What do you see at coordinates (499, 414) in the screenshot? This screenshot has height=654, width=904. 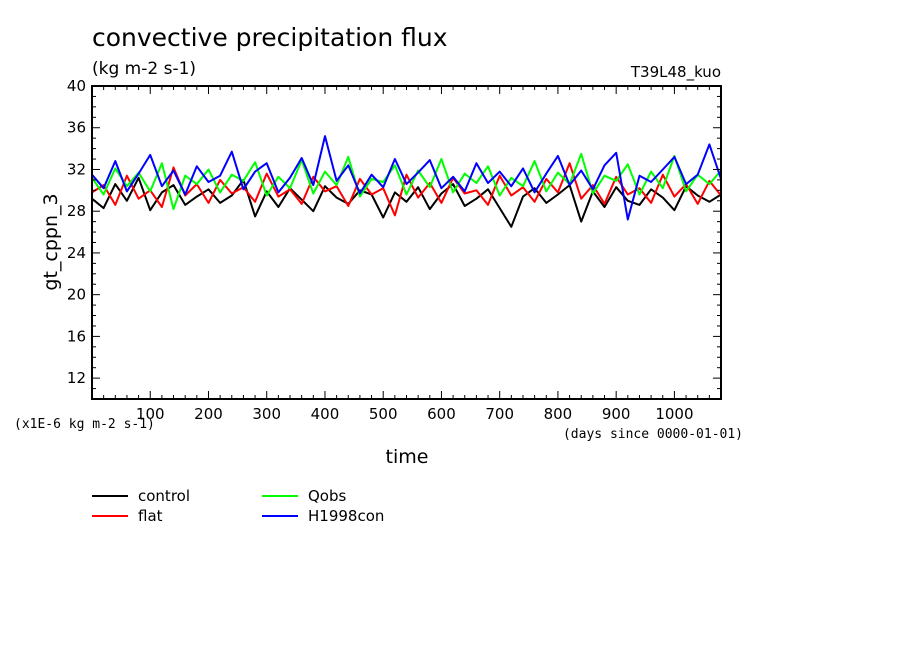 I see `x-tick-label: 700` at bounding box center [499, 414].